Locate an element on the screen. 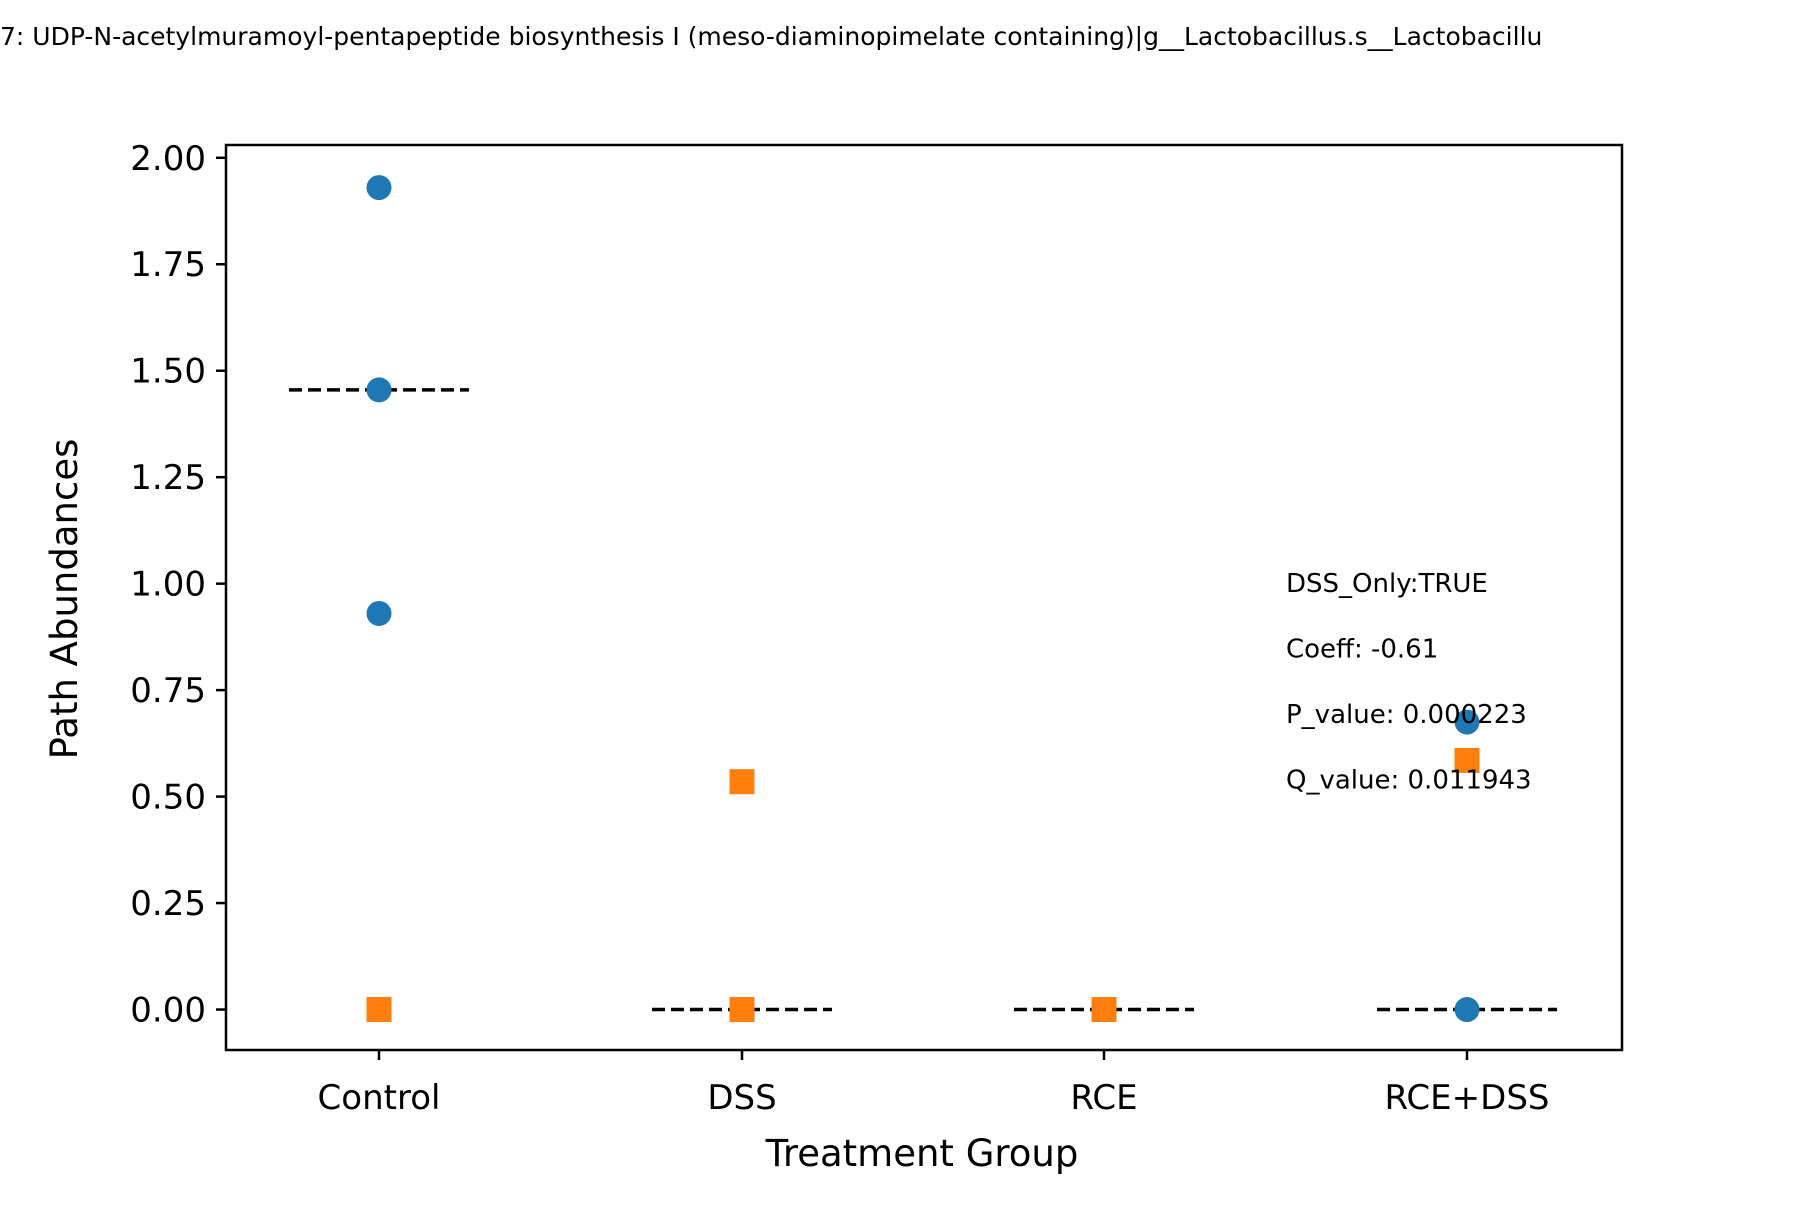  y-axis-title: Path Abundances is located at coordinates (64, 599).